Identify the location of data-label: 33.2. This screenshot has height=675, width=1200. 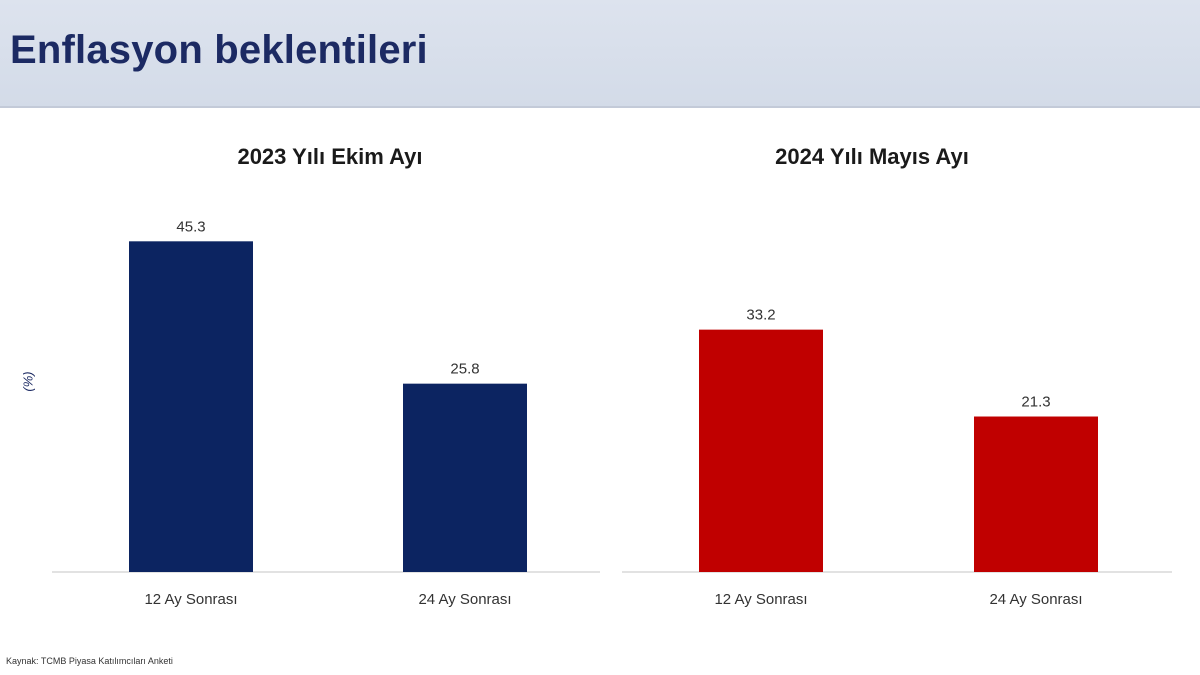
(760, 315).